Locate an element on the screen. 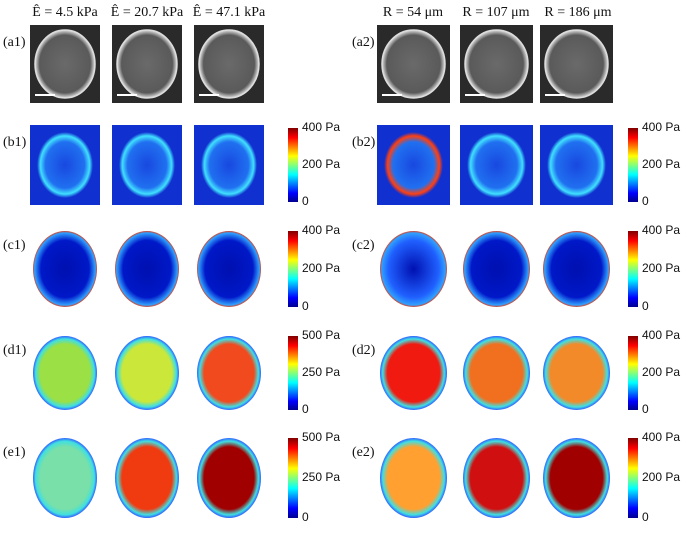  panel-label: (b1) is located at coordinates (15, 142).